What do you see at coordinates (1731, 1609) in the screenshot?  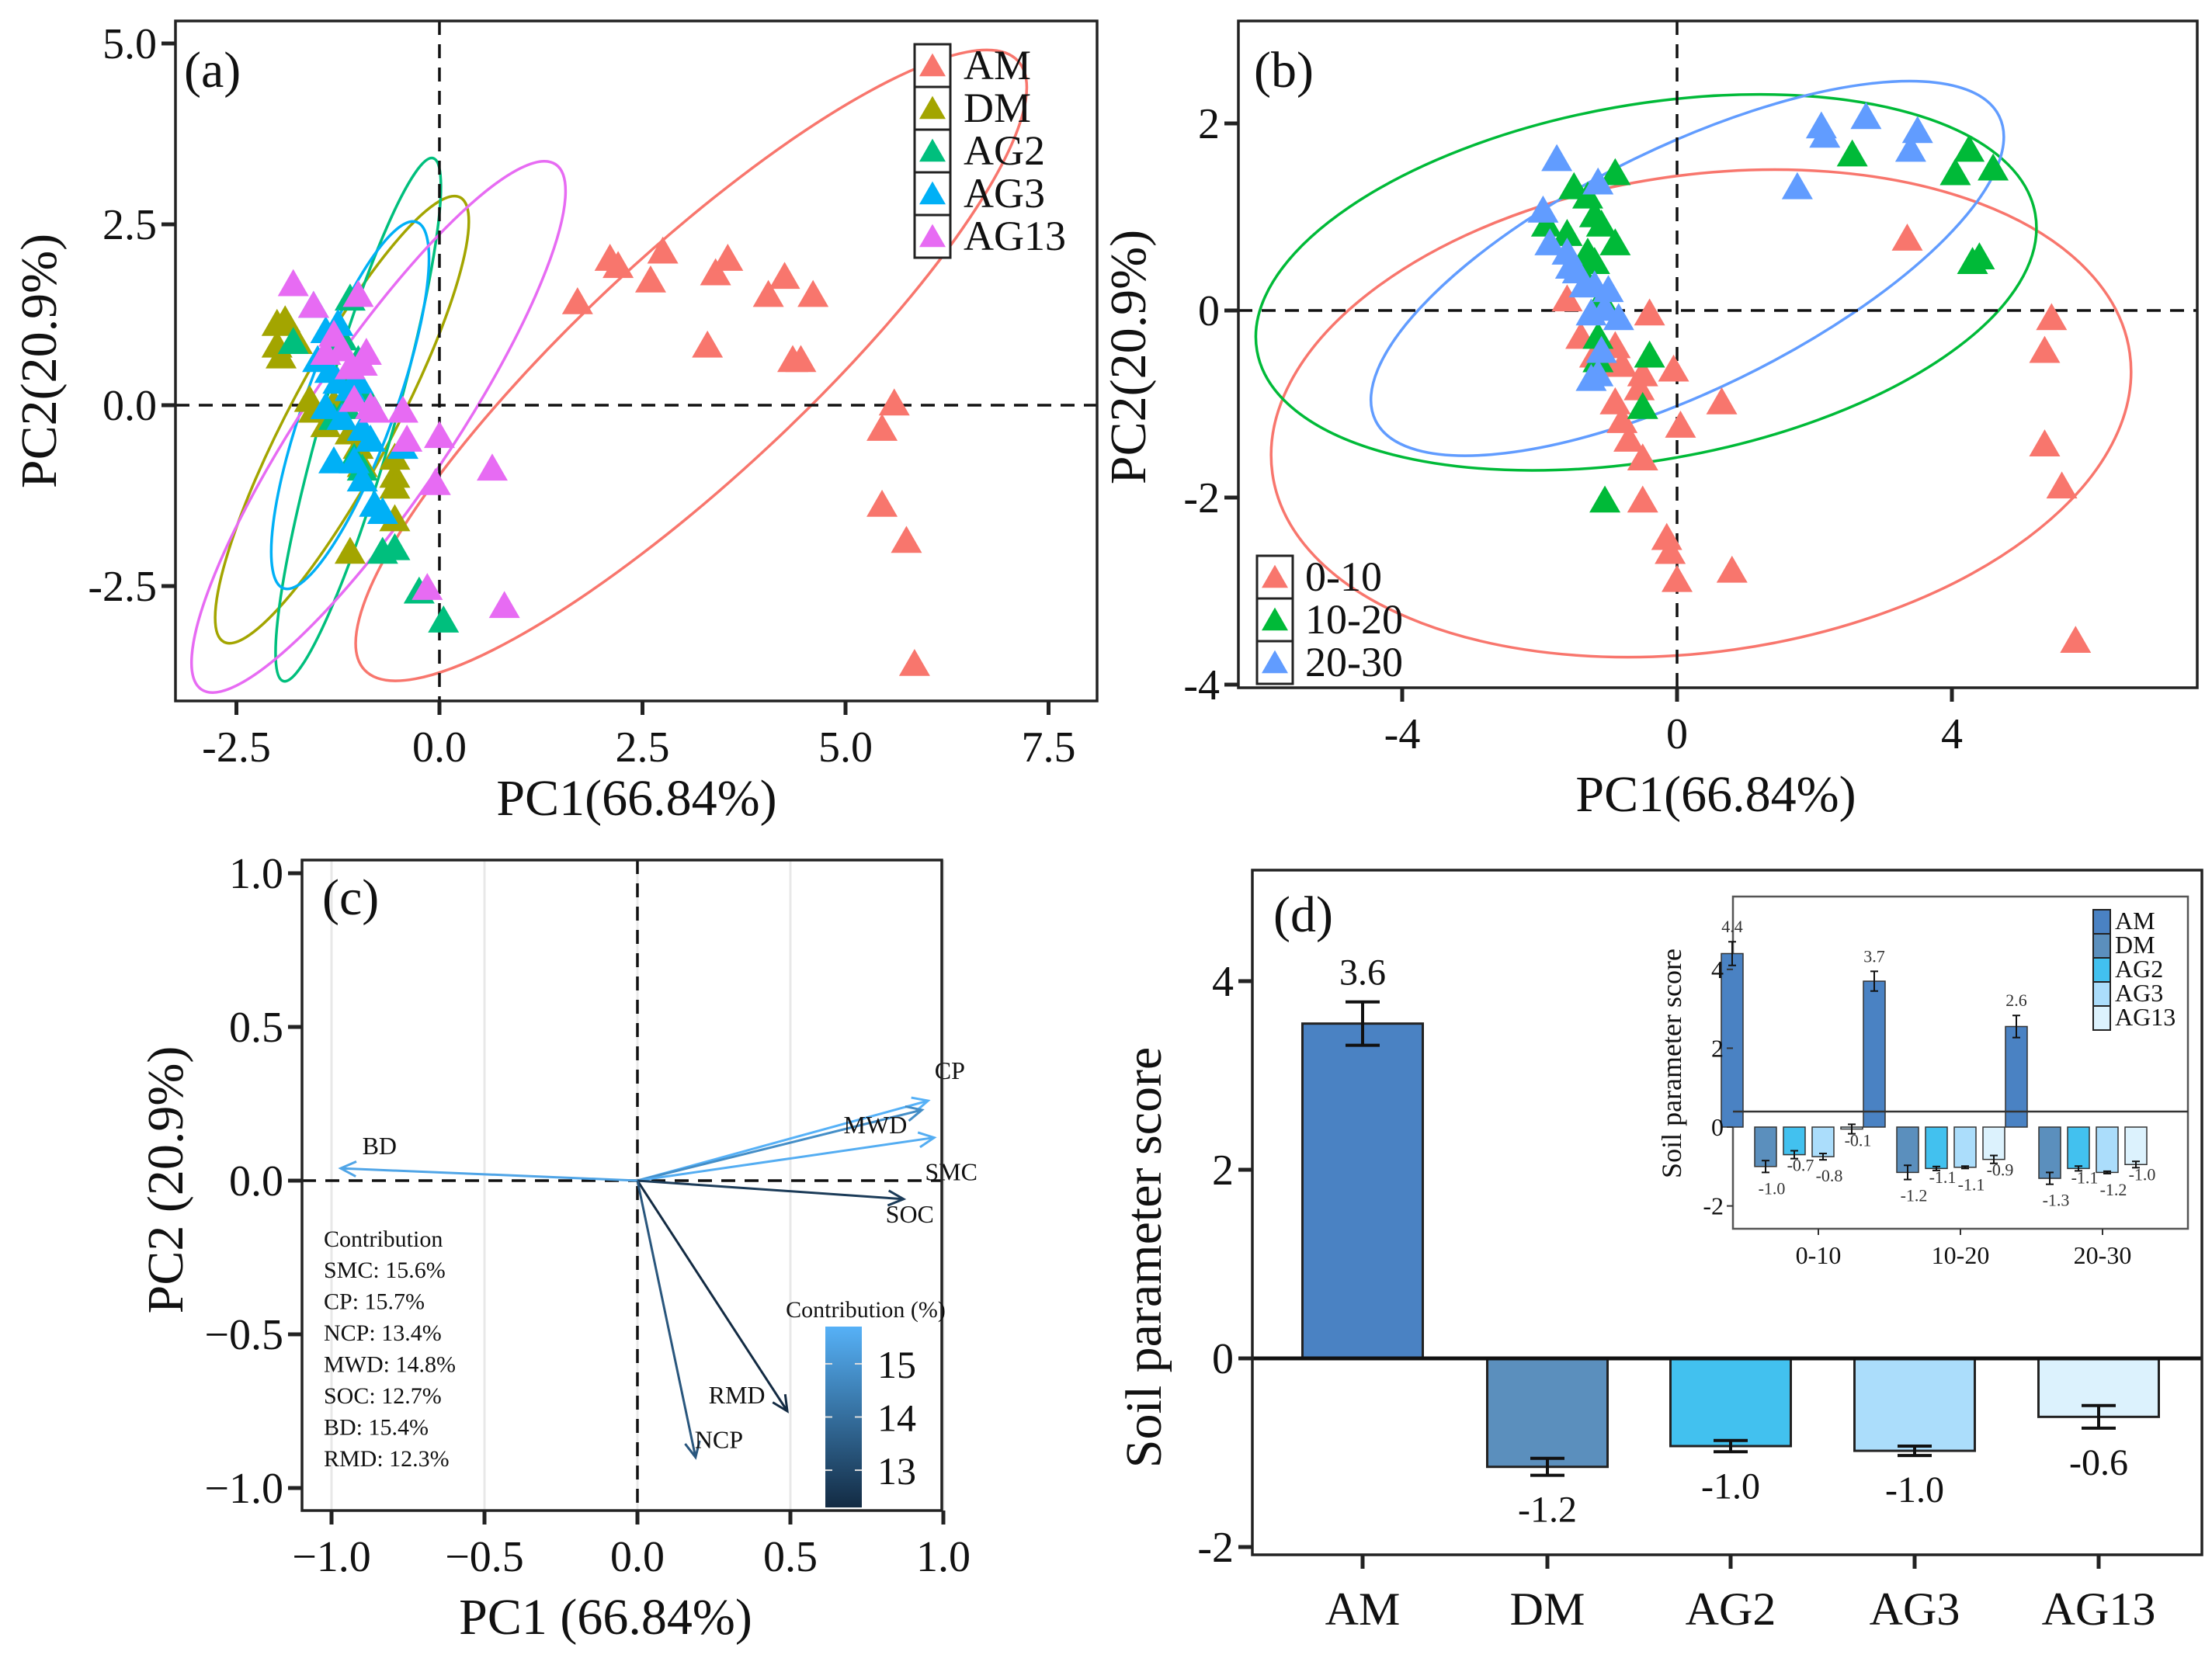 I see `d-x-tick-label: AG2` at bounding box center [1731, 1609].